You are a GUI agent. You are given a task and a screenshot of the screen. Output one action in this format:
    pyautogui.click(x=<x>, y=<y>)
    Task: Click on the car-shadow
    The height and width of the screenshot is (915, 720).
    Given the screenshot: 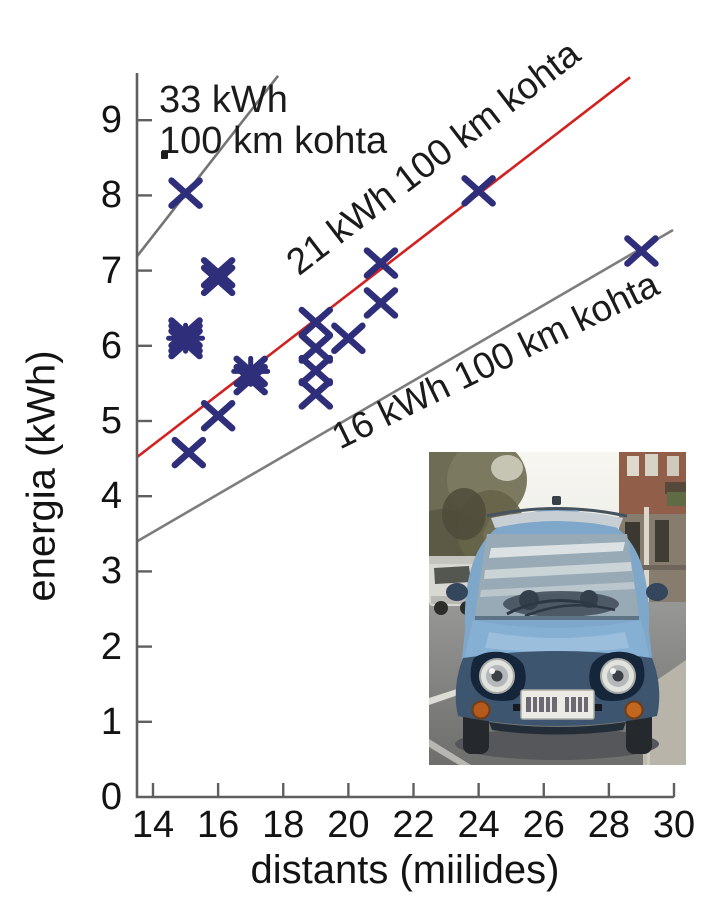 What is the action you would take?
    pyautogui.click(x=557, y=744)
    